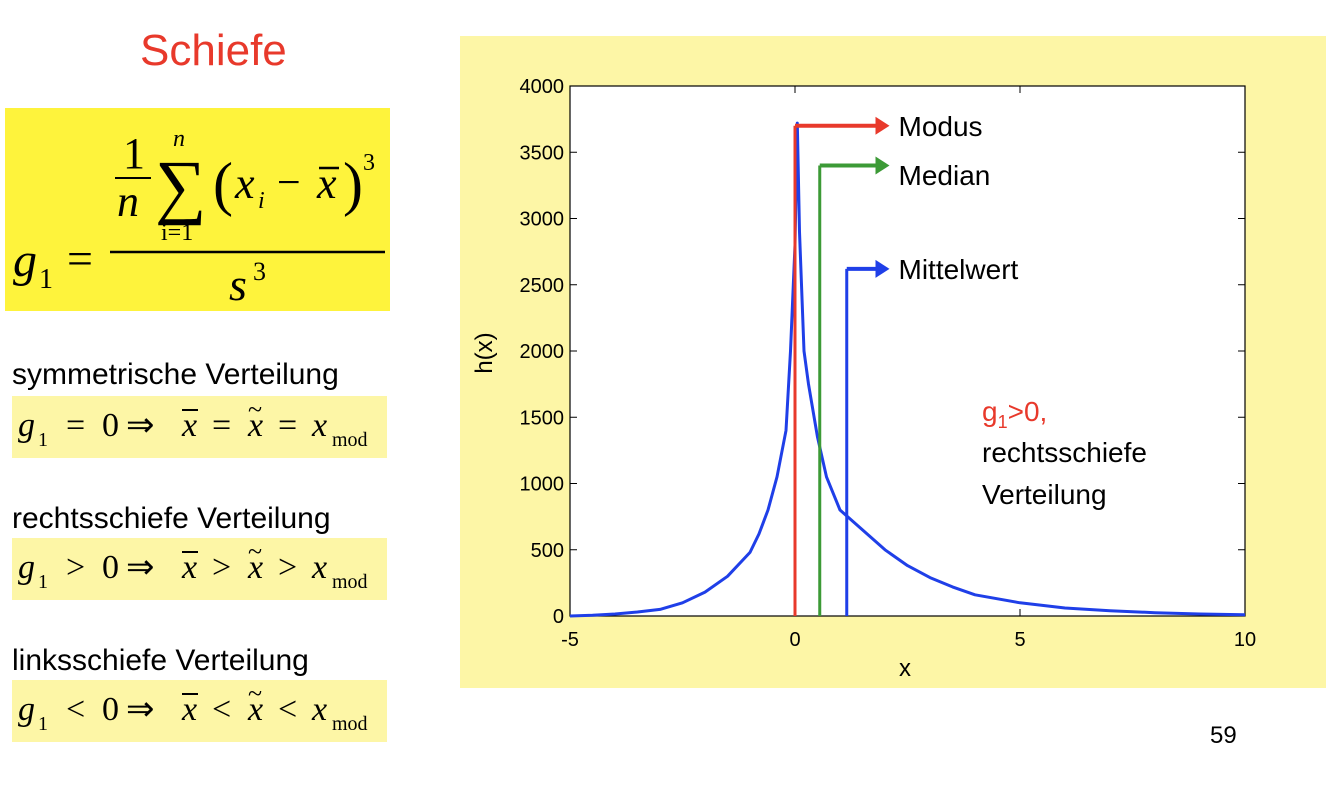  I want to click on case-relation-2: =, so click(287, 425).